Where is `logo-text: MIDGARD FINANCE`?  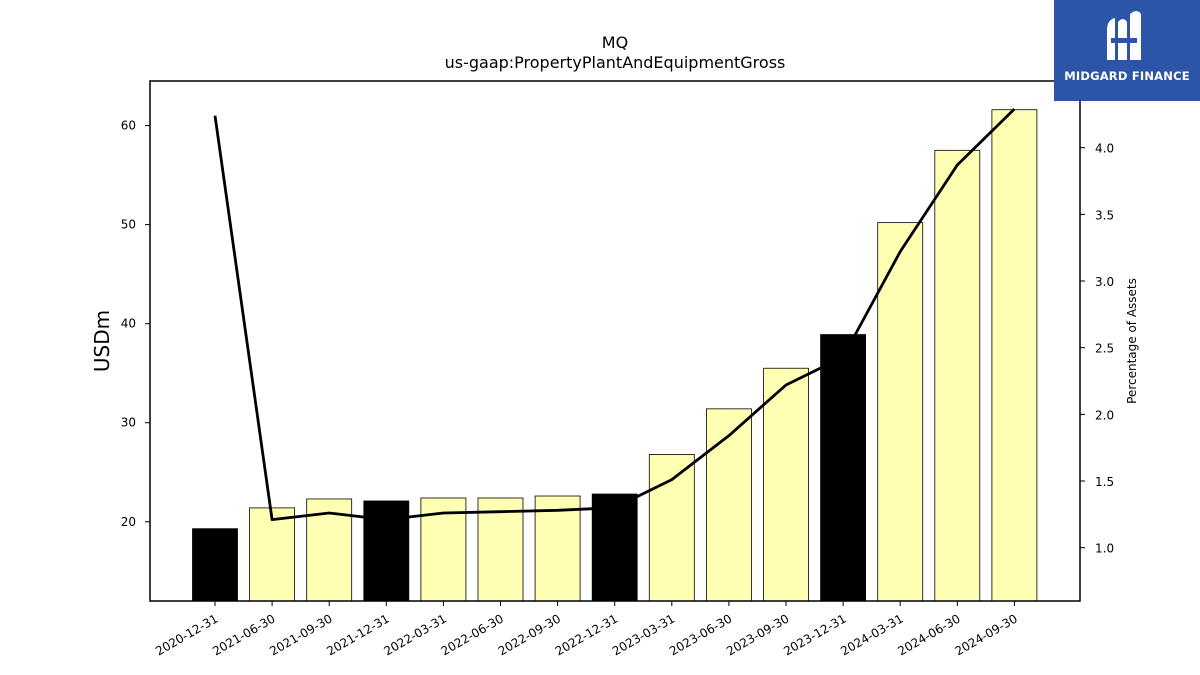 logo-text: MIDGARD FINANCE is located at coordinates (1127, 76).